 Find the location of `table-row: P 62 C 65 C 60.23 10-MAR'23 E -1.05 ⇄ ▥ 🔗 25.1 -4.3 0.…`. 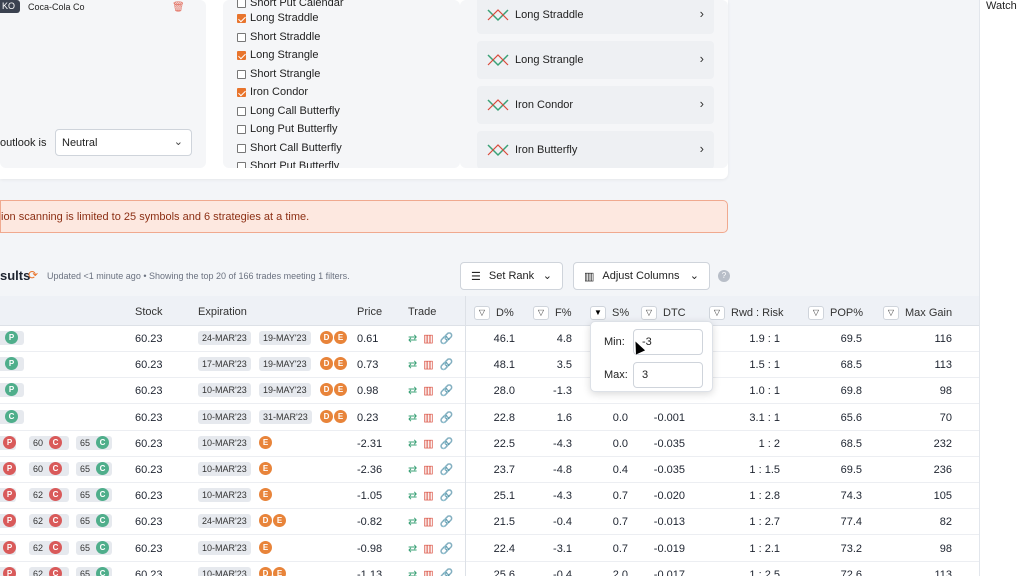

table-row: P 62 C 65 C 60.23 10-MAR'23 E -1.05 ⇄ ▥ 🔗 25.1 -4.3 0.… is located at coordinates (489, 496).